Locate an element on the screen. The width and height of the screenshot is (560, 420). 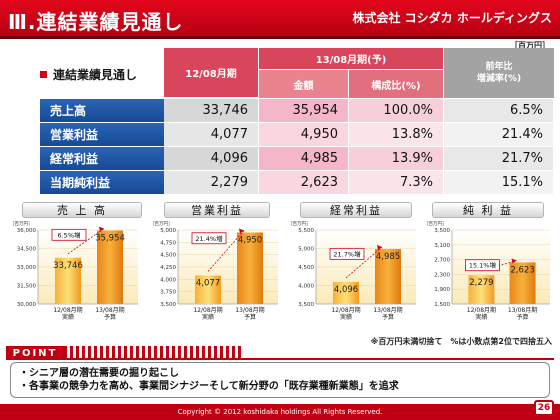
bar-value-label: 4,077 is located at coordinates (208, 284).